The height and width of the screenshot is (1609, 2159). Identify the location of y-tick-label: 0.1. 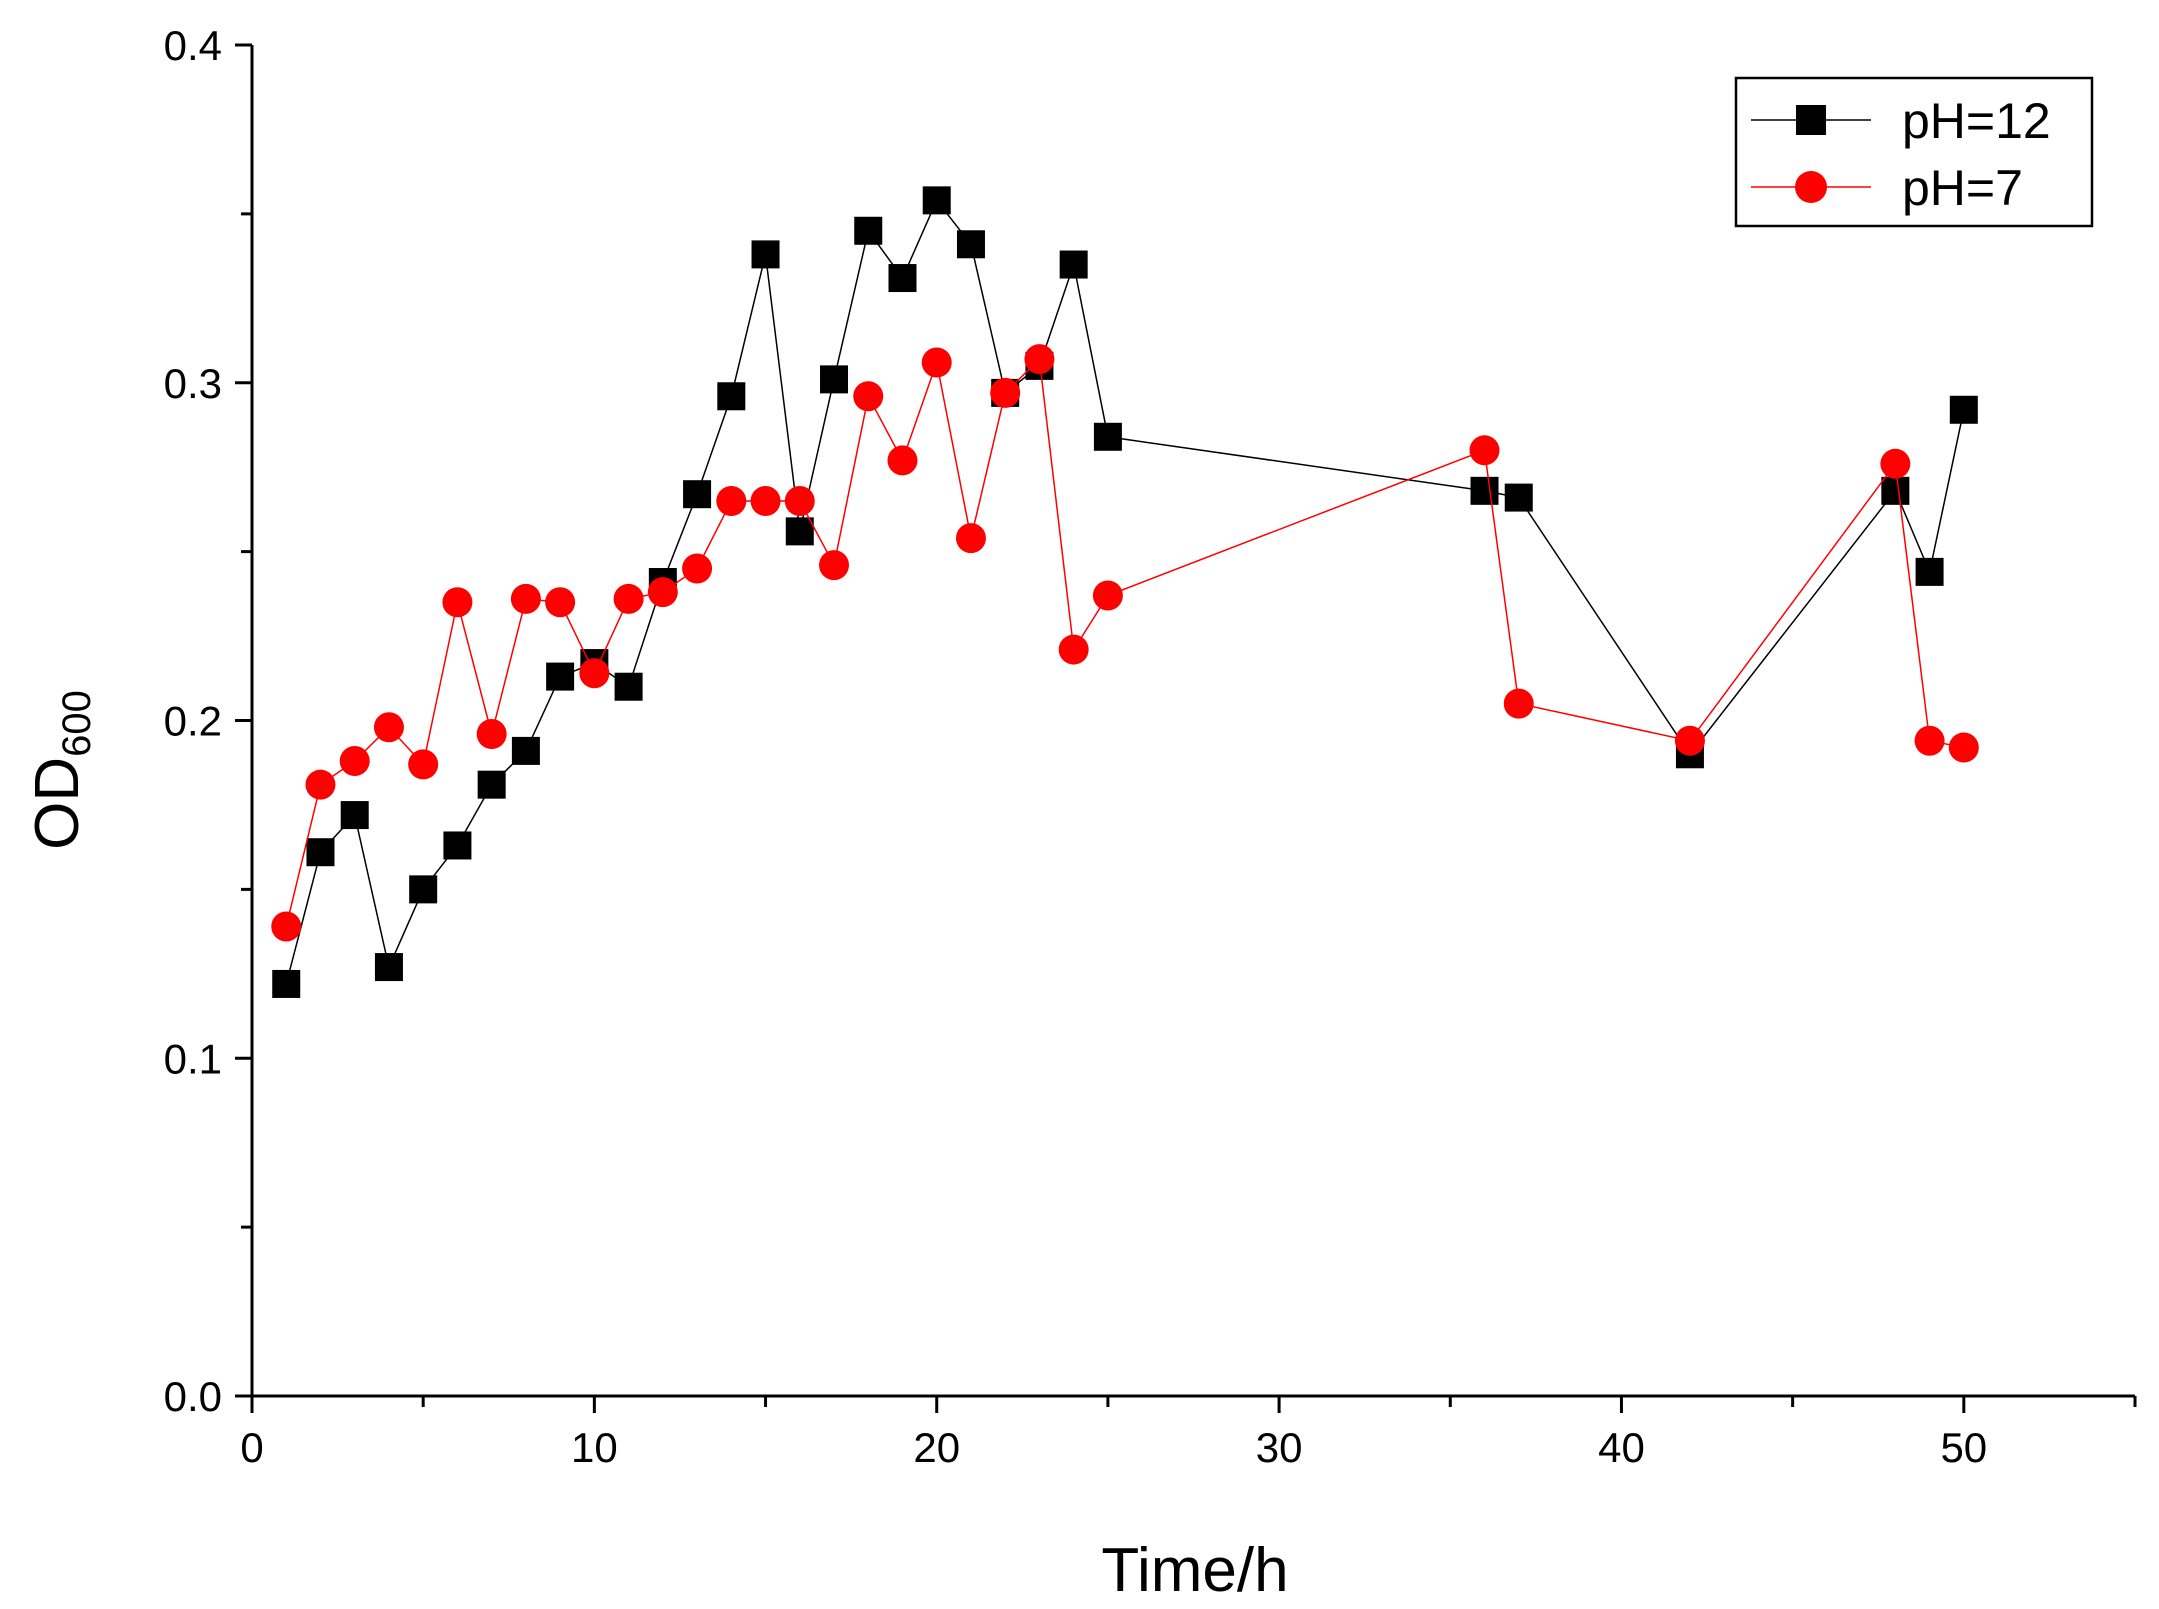
(193, 1058).